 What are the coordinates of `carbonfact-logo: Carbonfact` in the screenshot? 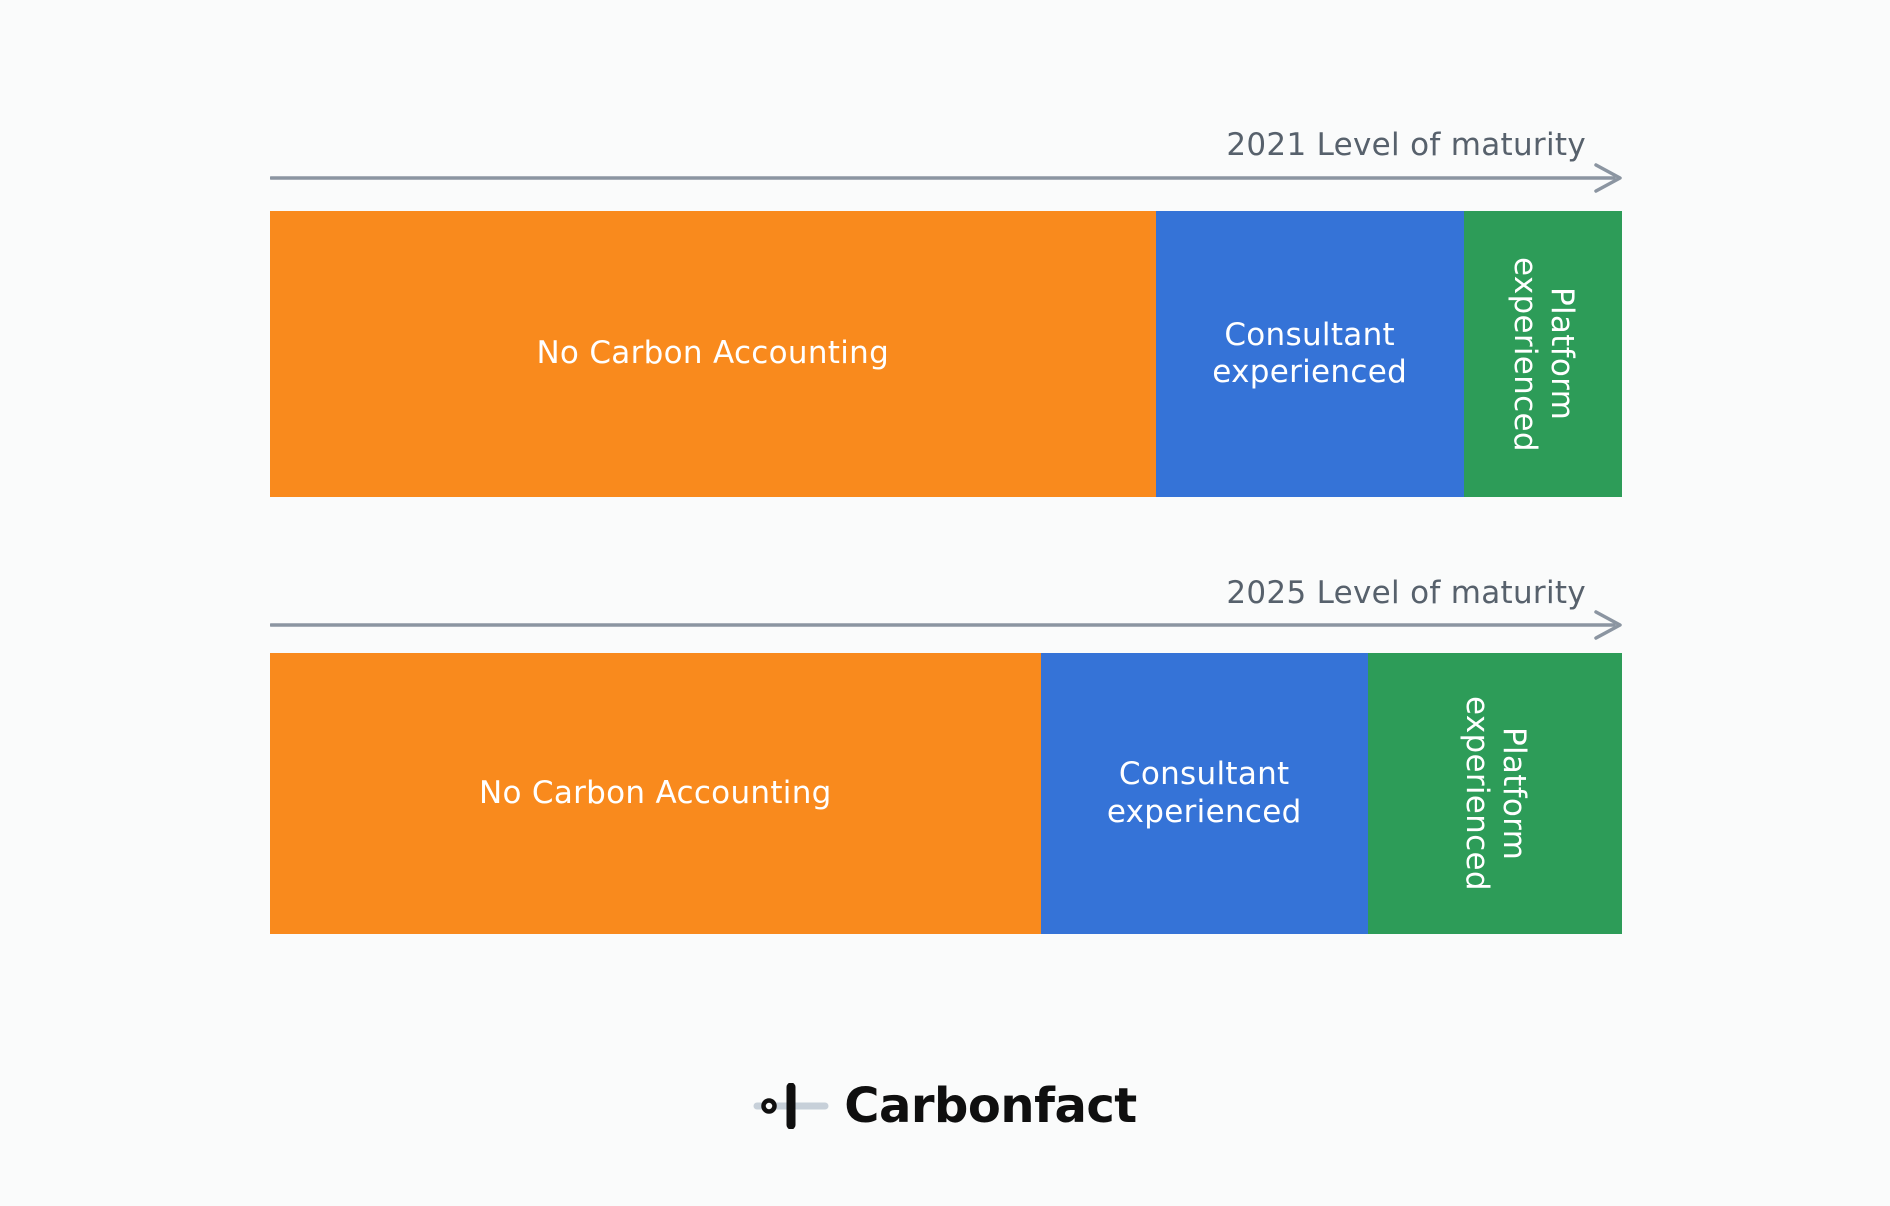 It's located at (945, 1106).